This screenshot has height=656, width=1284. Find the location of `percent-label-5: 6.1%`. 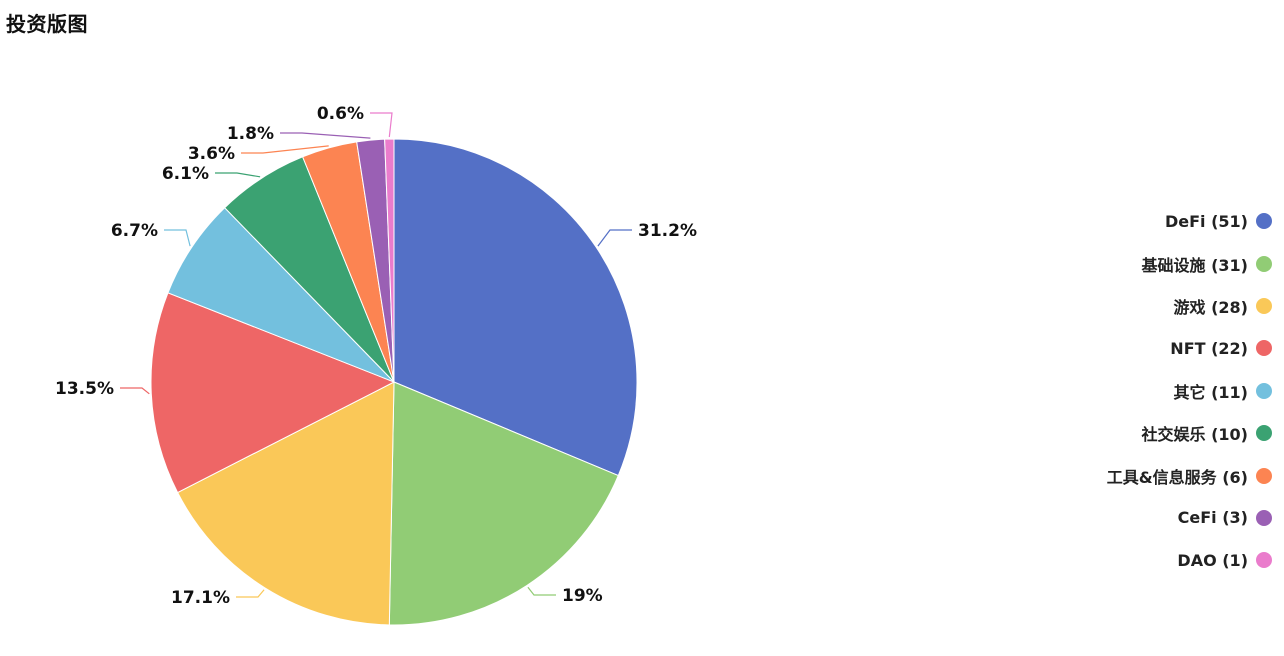

percent-label-5: 6.1% is located at coordinates (185, 174).